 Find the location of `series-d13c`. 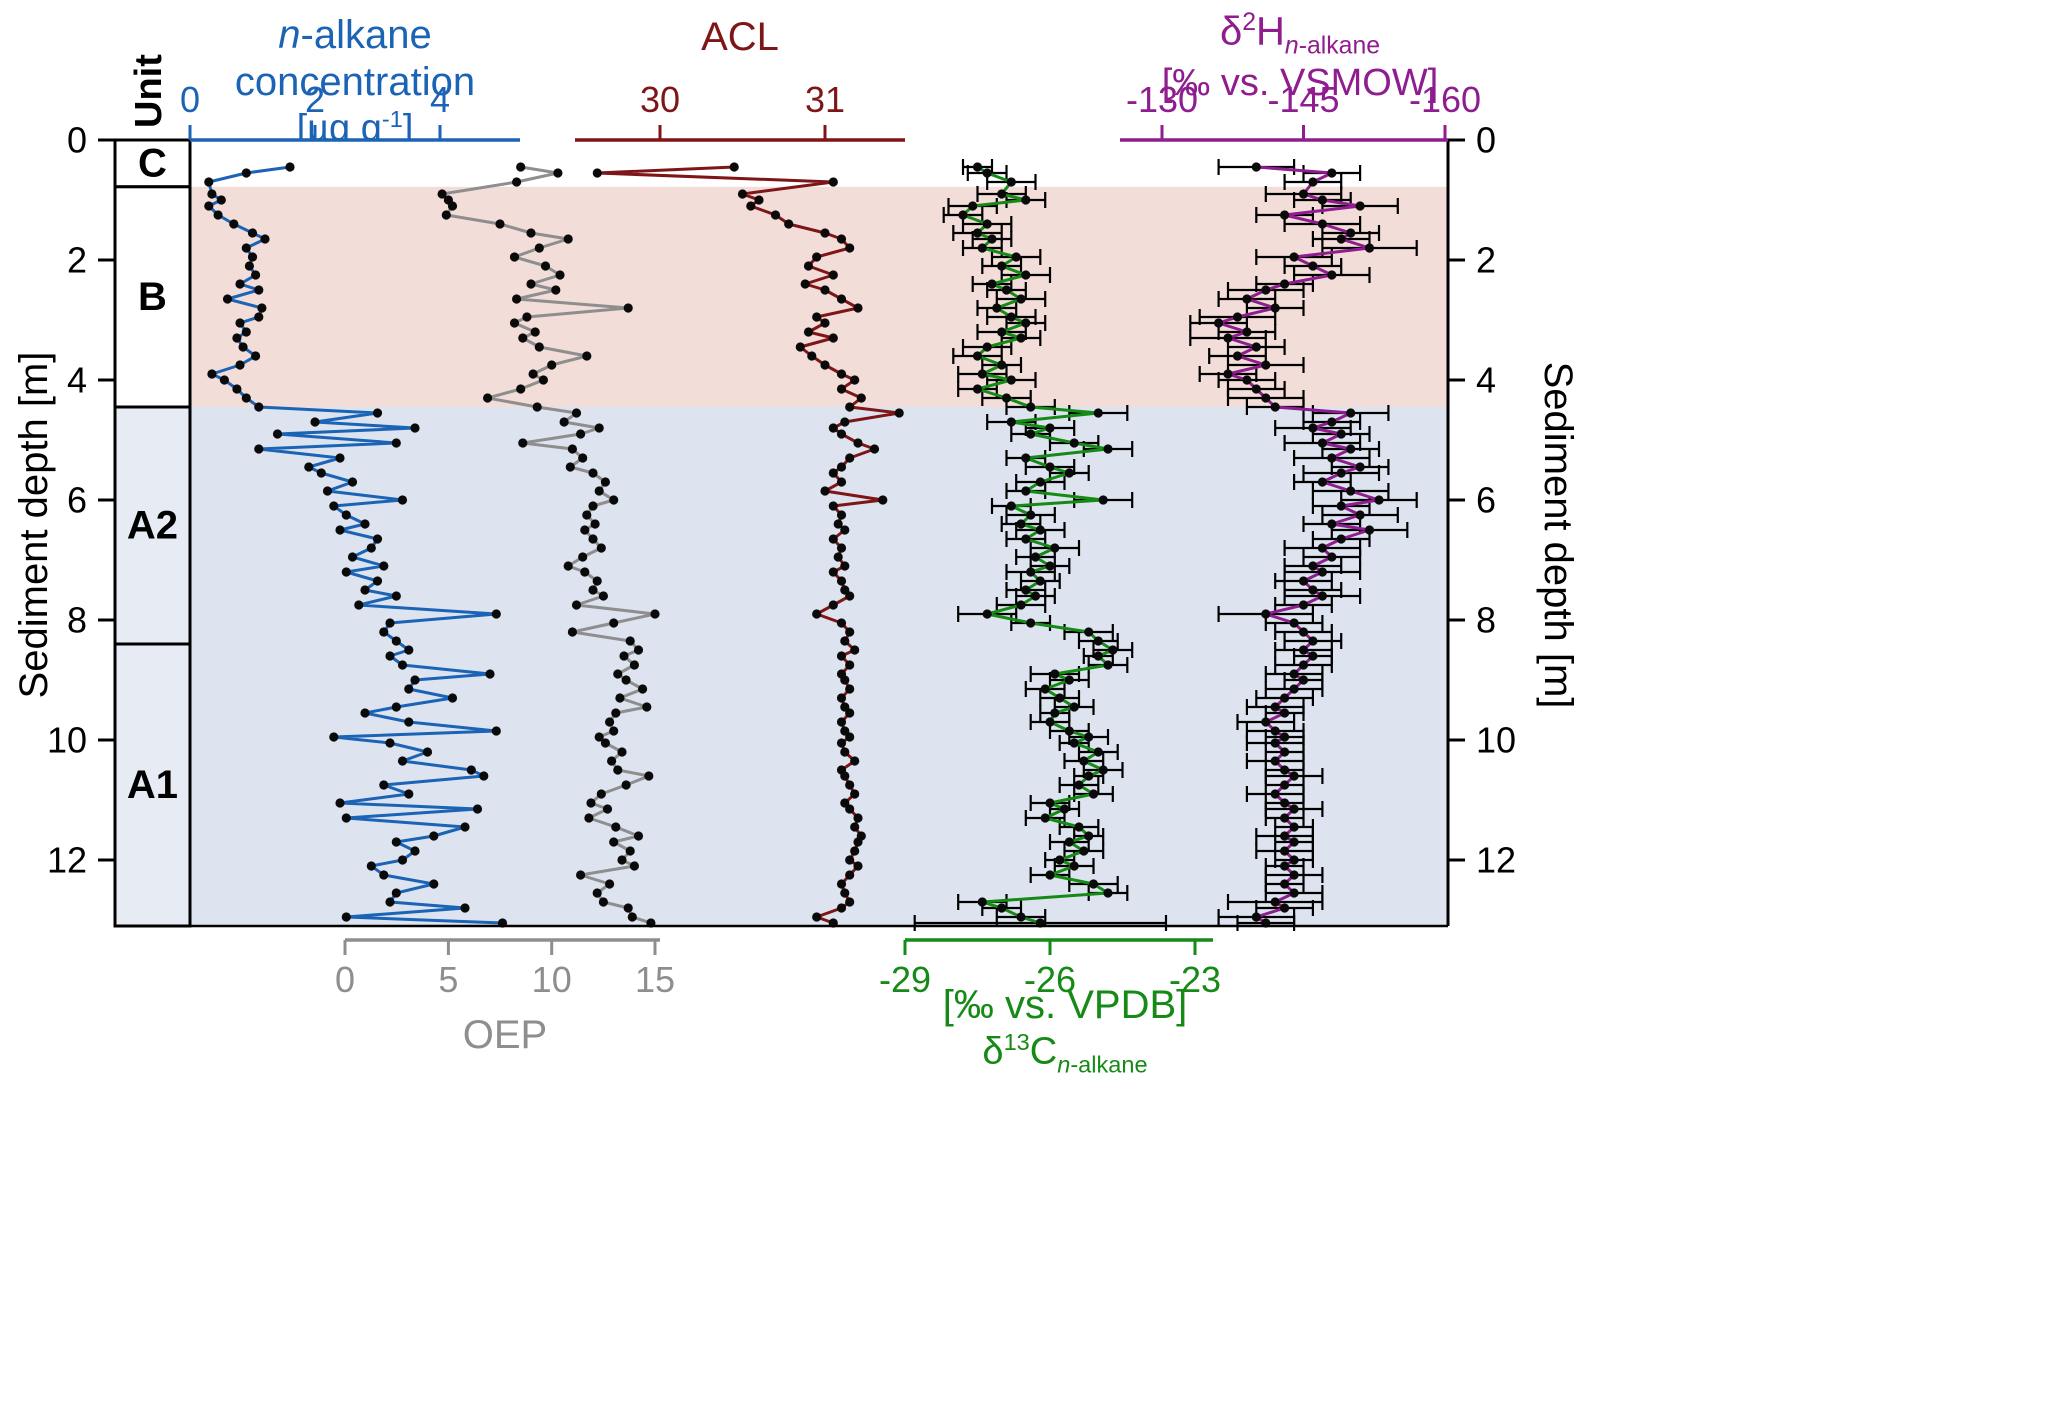

series-d13c is located at coordinates (1040, 545).